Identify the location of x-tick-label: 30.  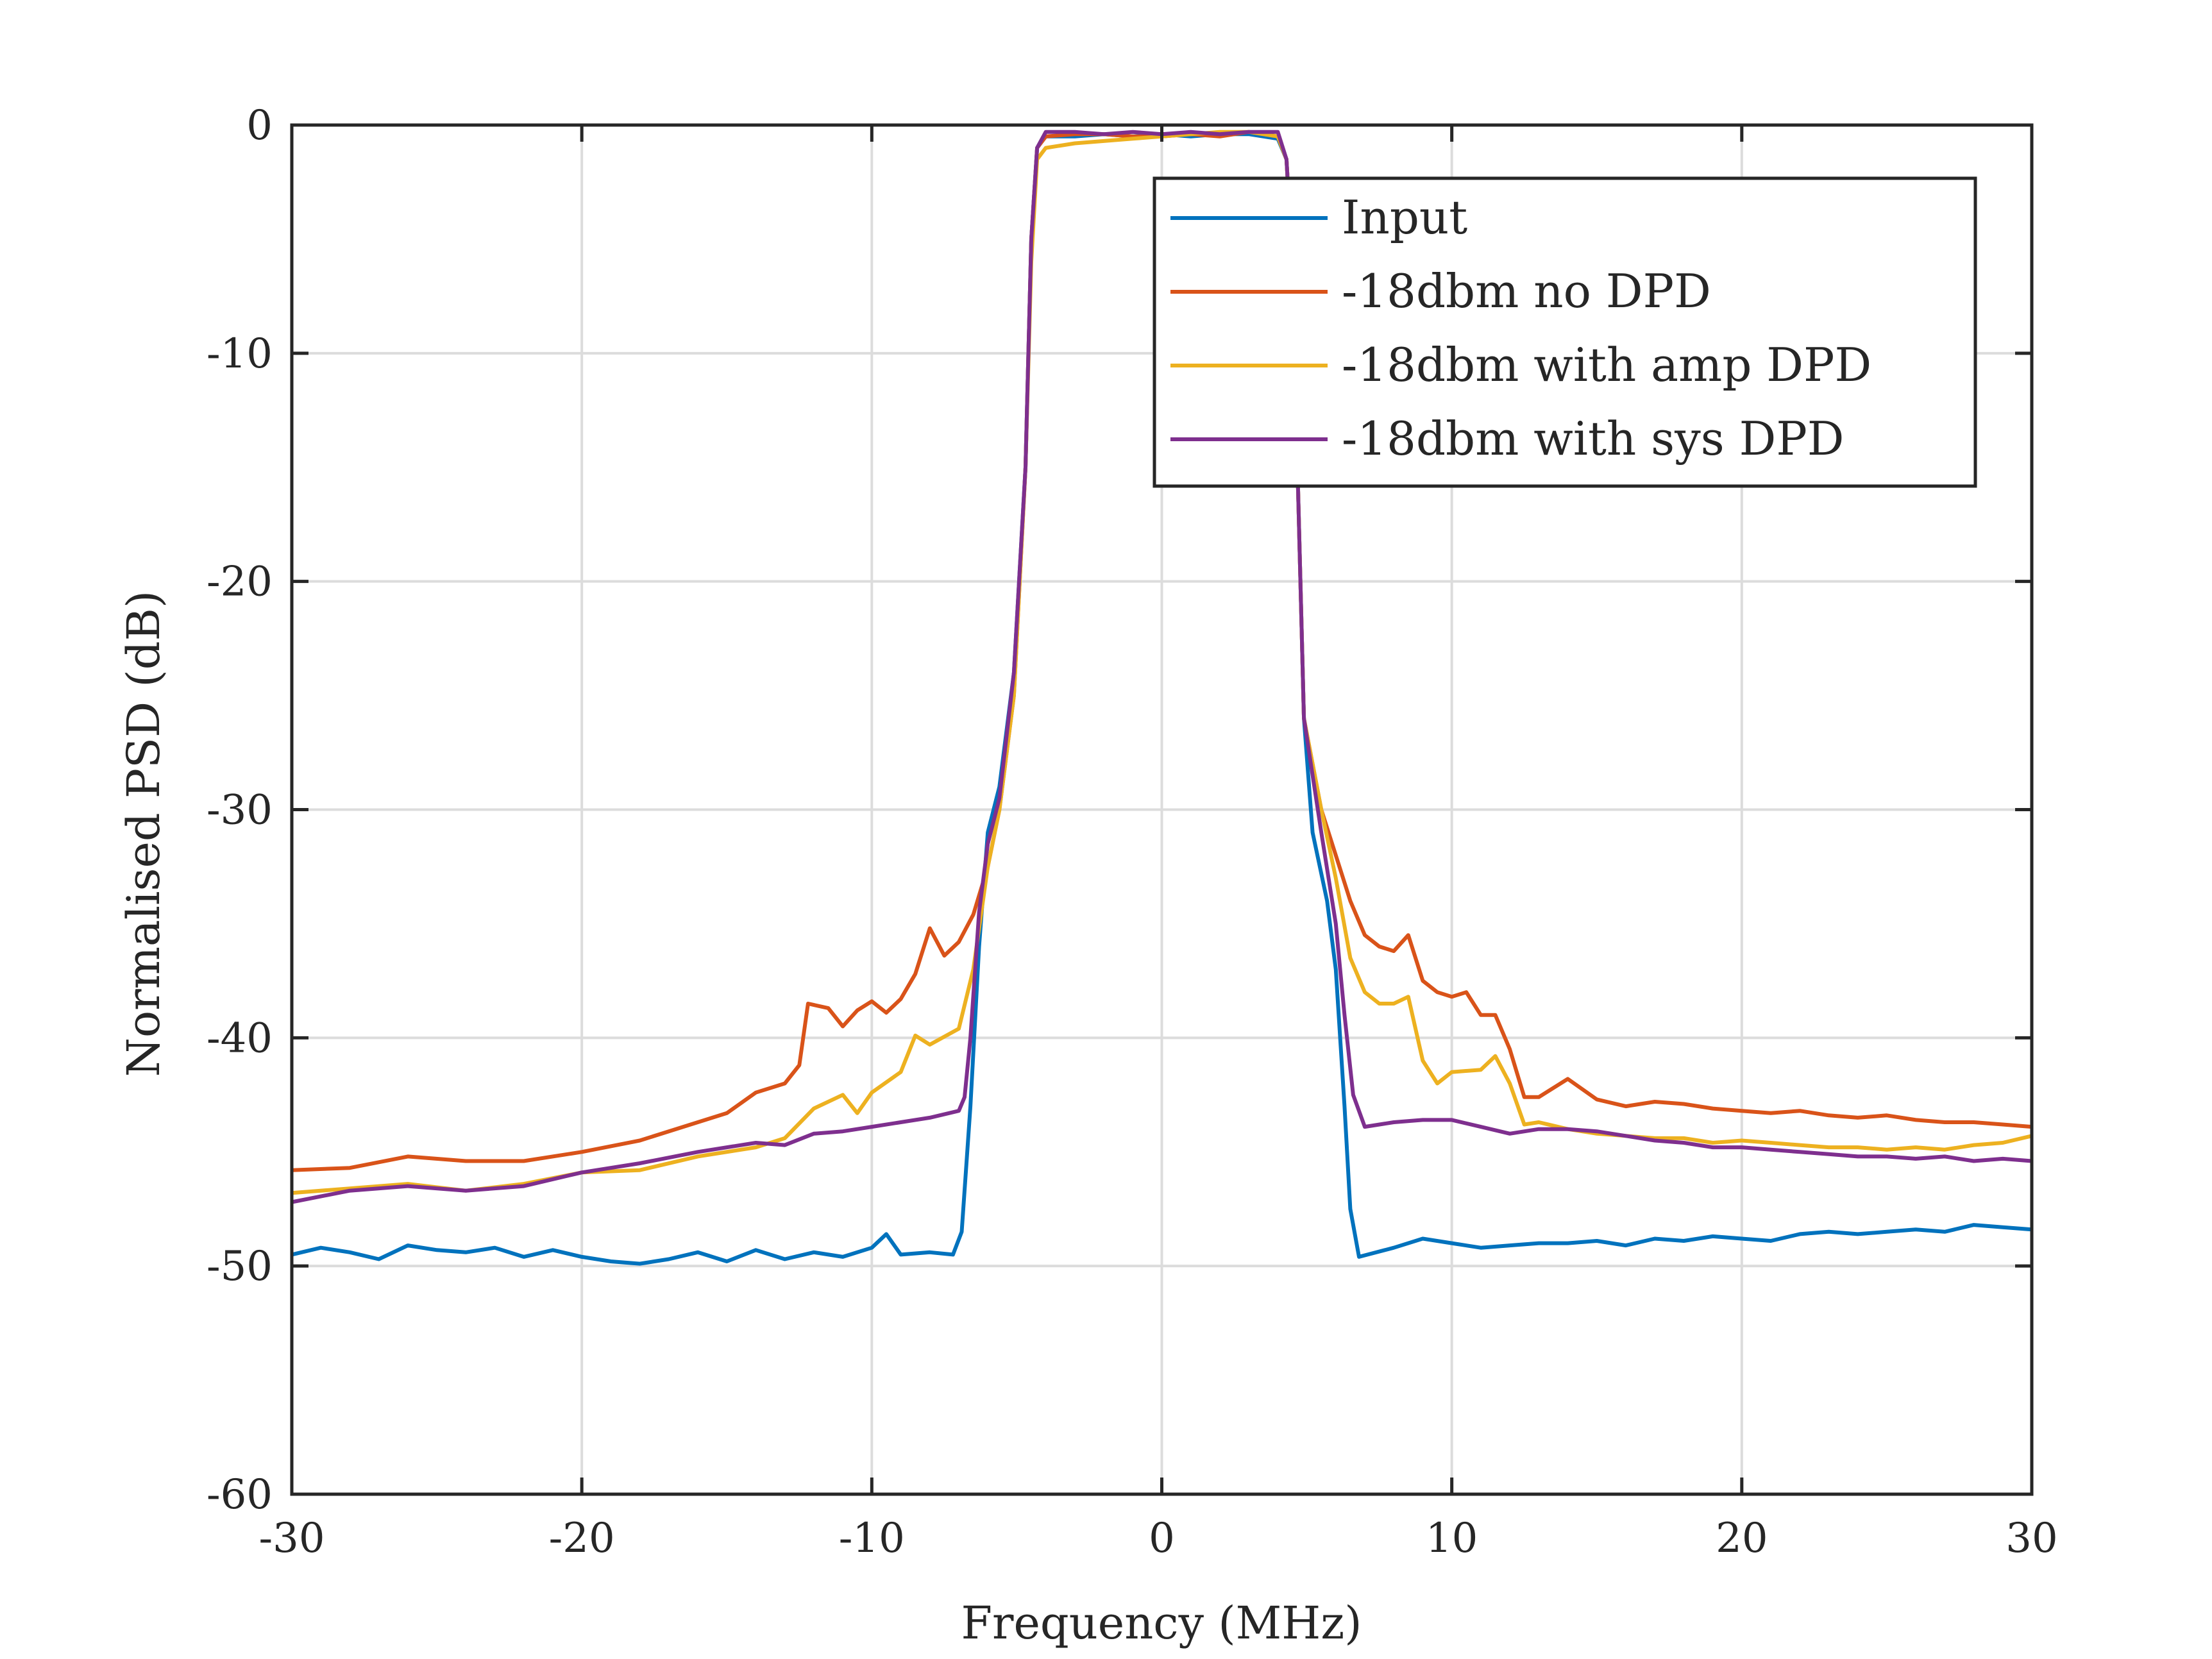
(2031, 1538).